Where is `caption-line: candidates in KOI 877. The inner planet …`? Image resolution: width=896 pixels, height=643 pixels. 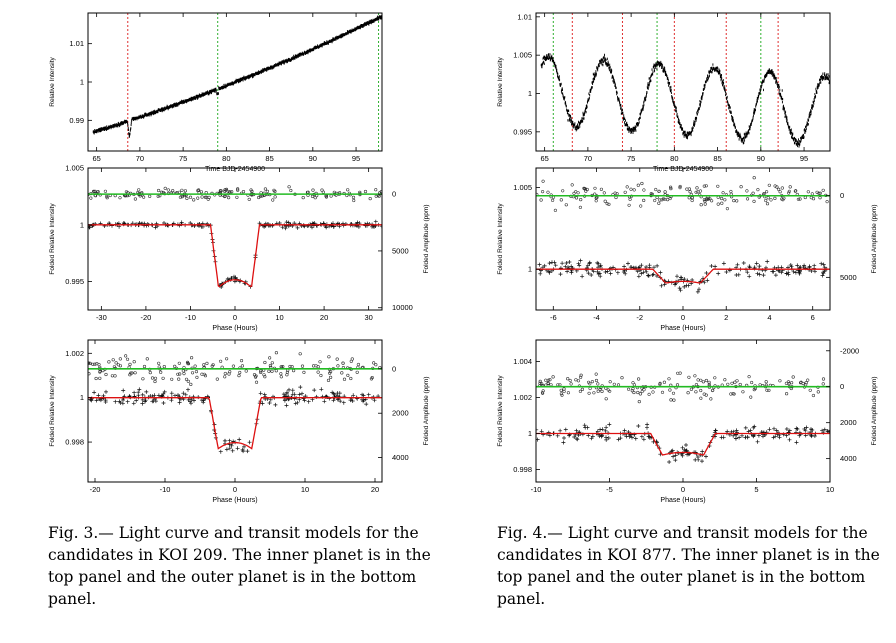
caption-line: candidates in KOI 877. The inner planet … is located at coordinates (688, 555).